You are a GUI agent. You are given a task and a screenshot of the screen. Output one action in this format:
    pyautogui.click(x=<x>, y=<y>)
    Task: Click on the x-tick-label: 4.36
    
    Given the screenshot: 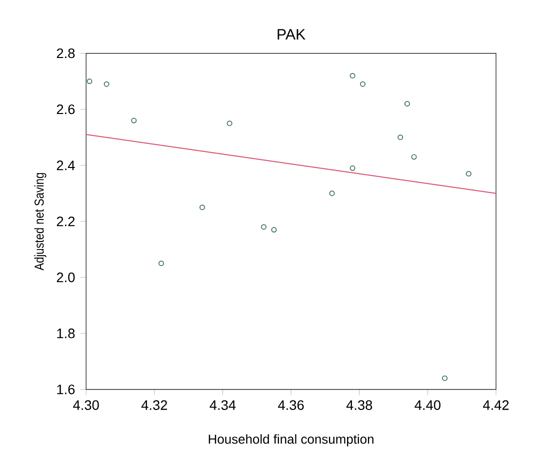 What is the action you would take?
    pyautogui.click(x=291, y=405)
    